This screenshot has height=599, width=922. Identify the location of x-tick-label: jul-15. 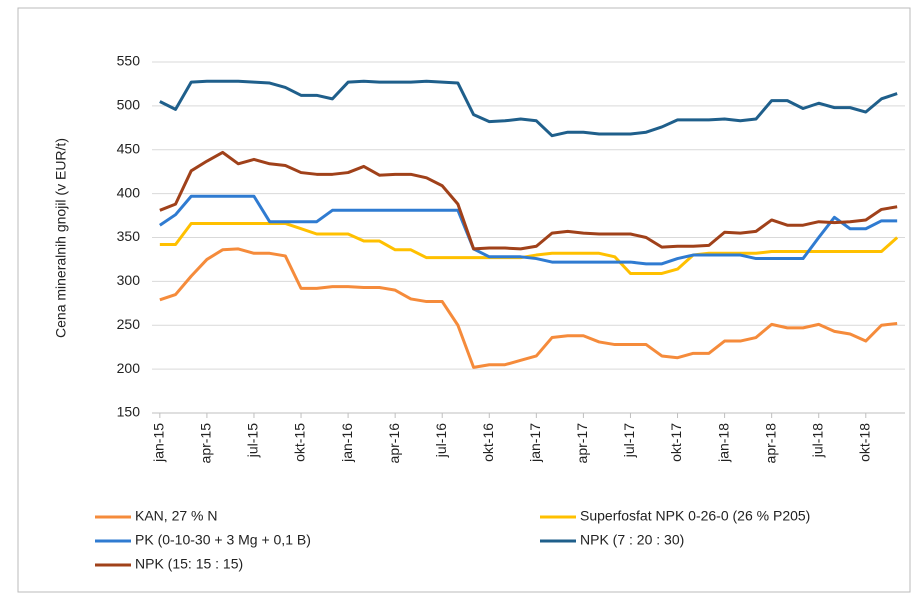
(253, 440).